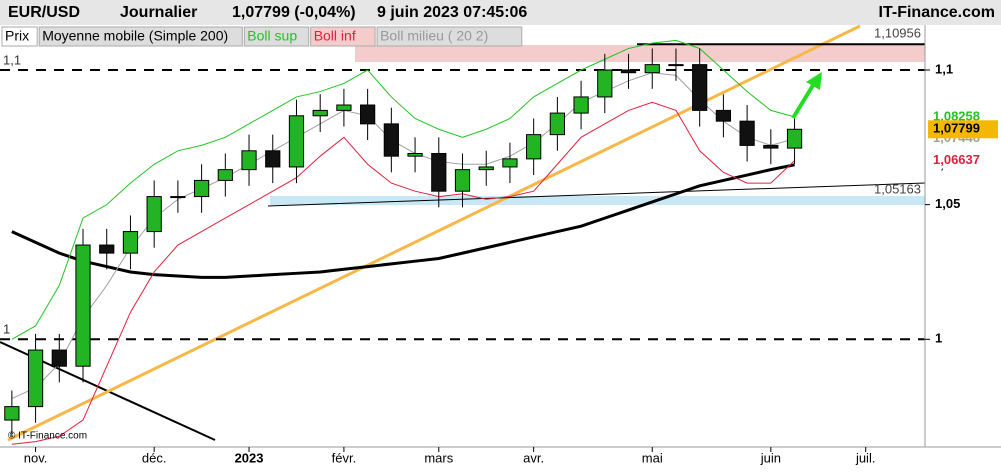  Describe the element at coordinates (640, 53) in the screenshot. I see `resistance-zone` at that location.